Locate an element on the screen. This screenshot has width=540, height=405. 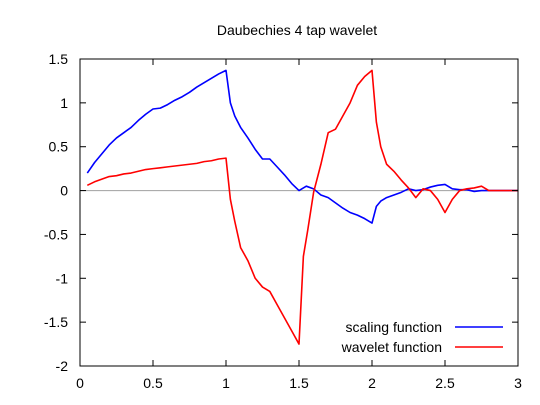
x-tick-label: 1 is located at coordinates (226, 383).